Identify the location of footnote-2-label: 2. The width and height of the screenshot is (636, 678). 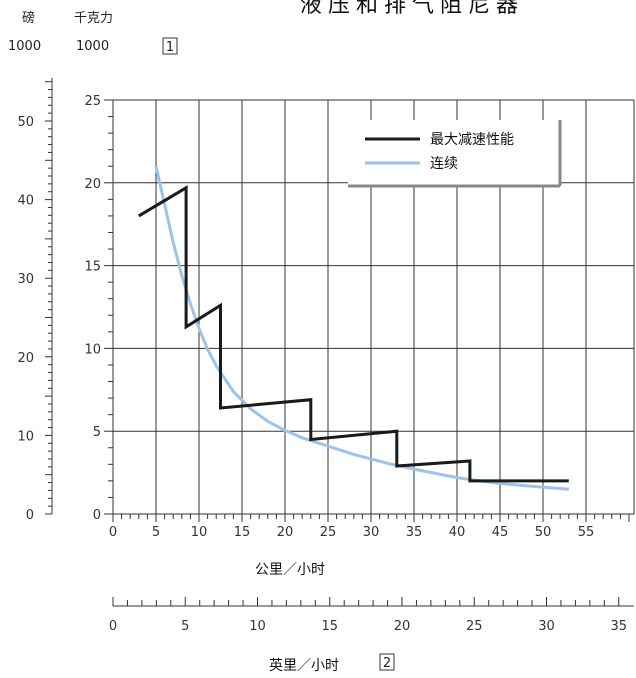
(387, 663).